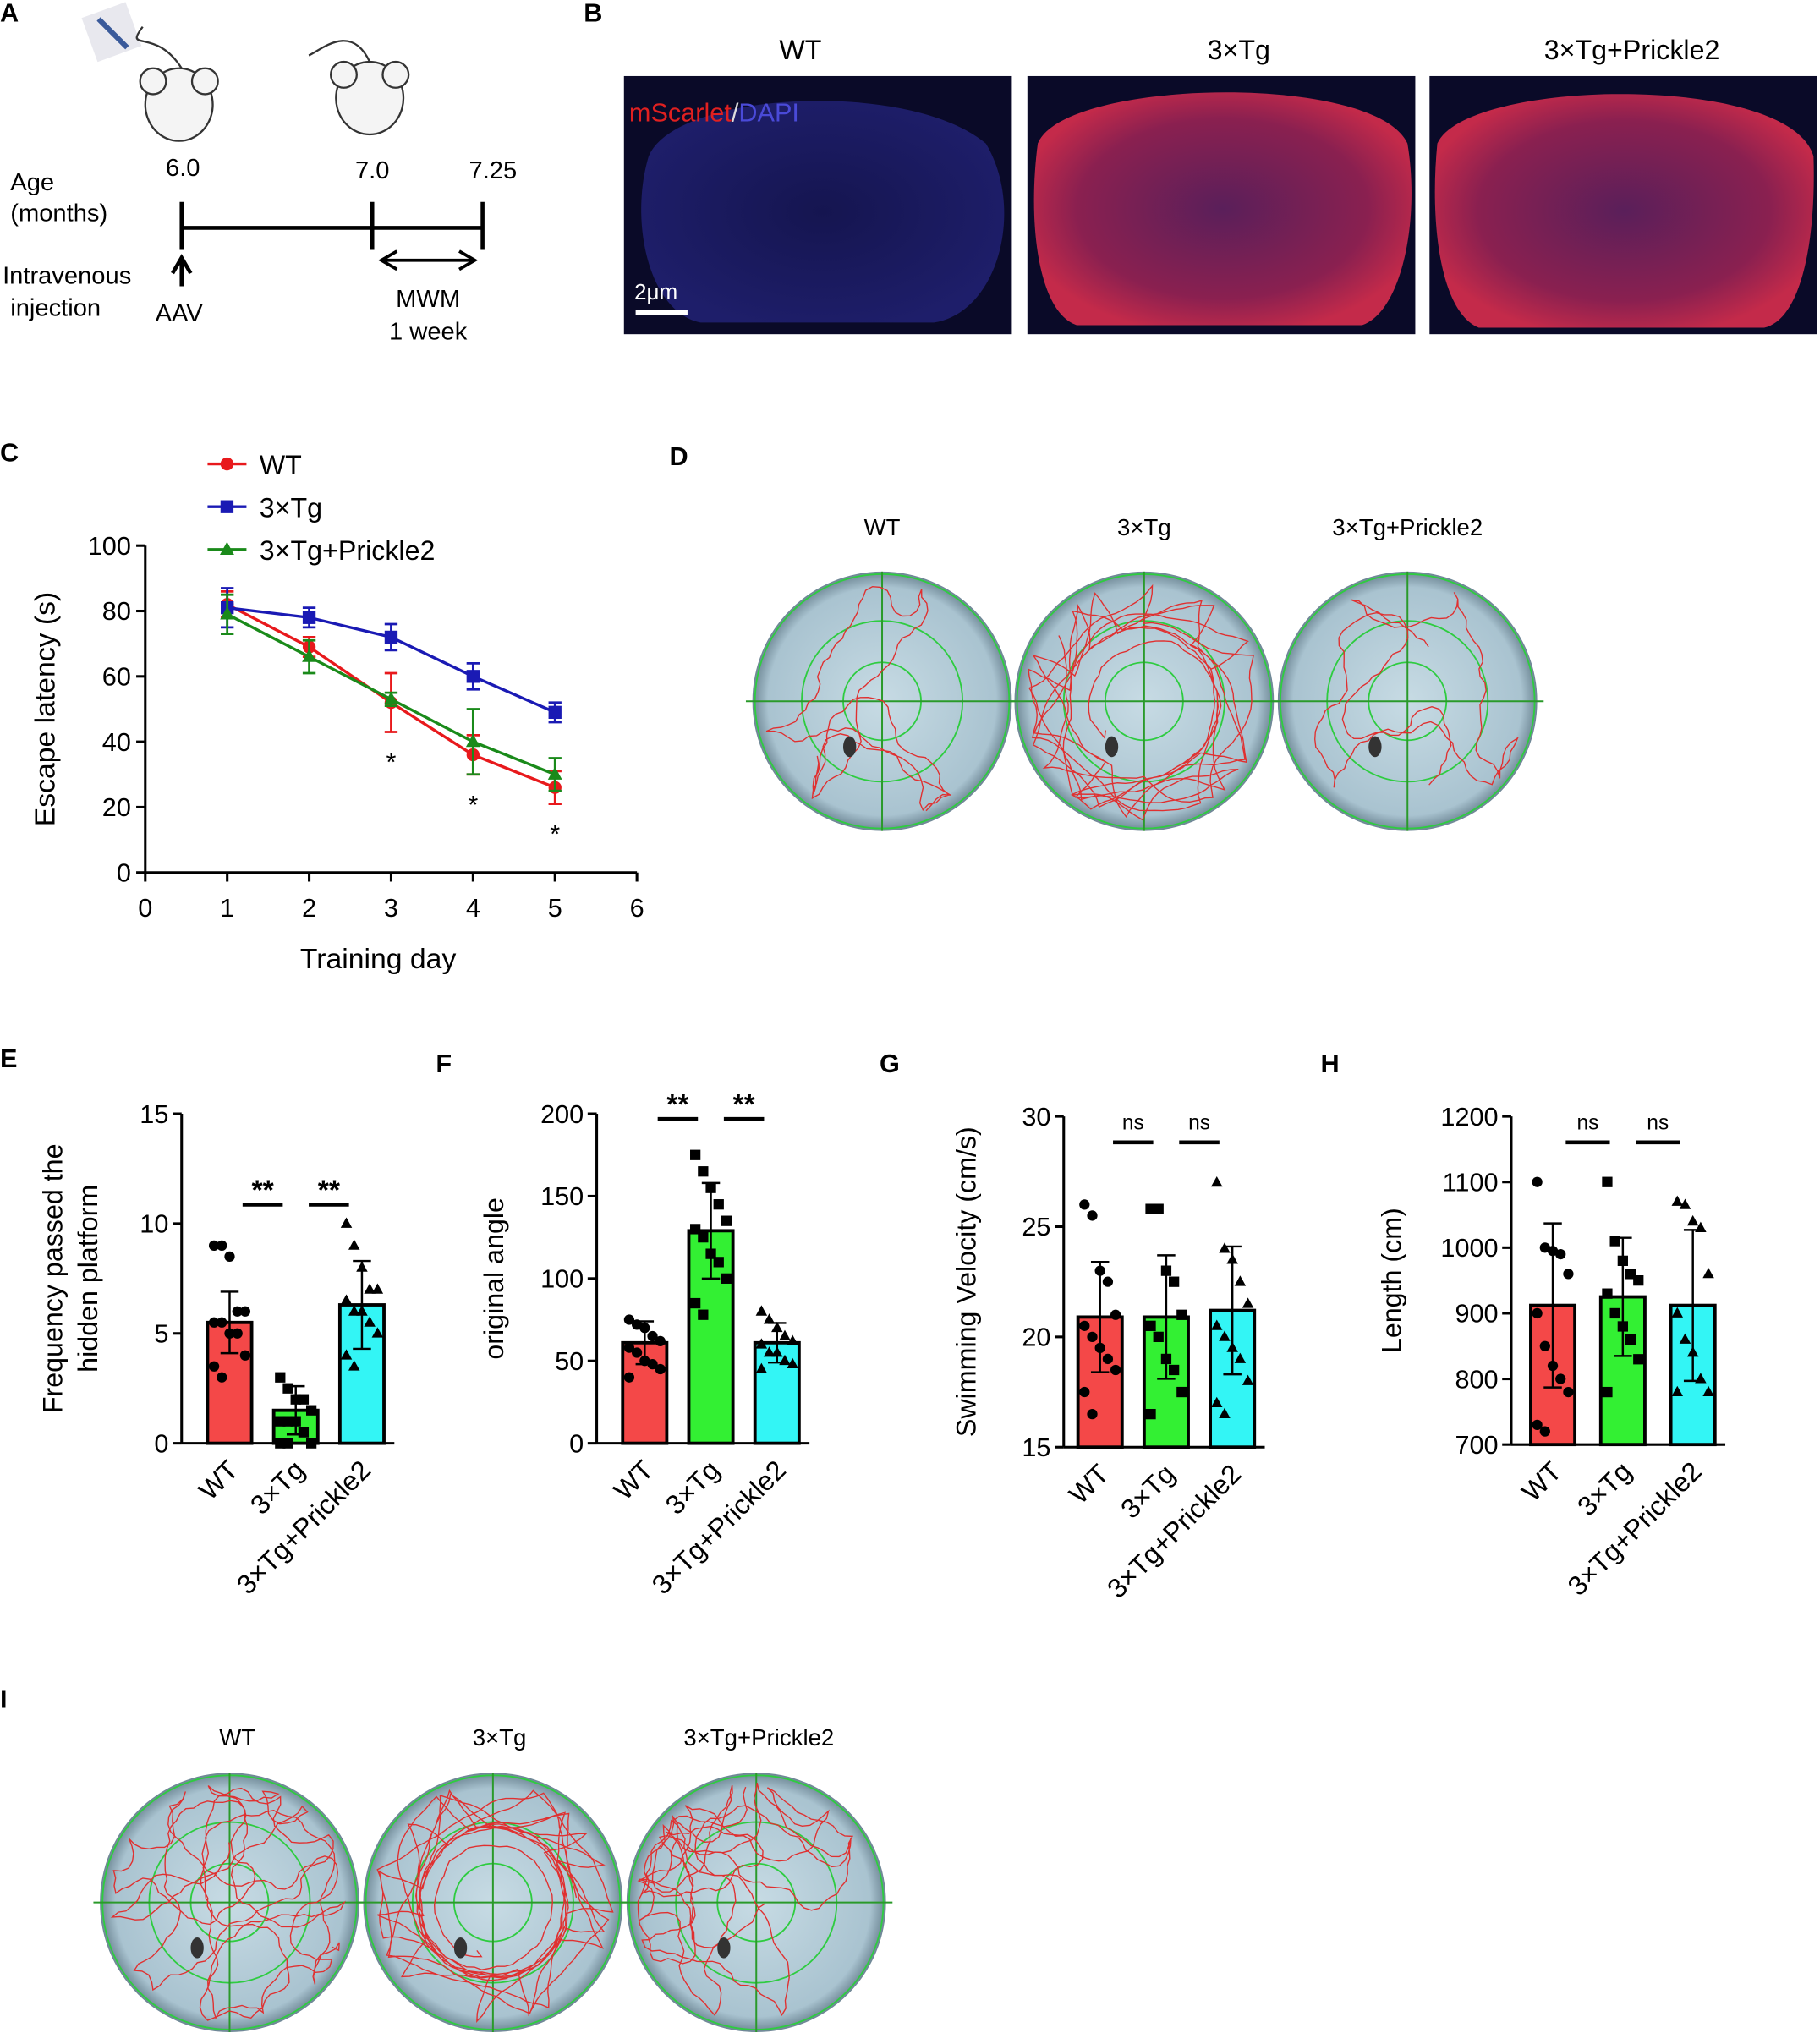 The height and width of the screenshot is (2033, 1820). What do you see at coordinates (655, 291) in the screenshot?
I see `scale-bar-label: 2μm` at bounding box center [655, 291].